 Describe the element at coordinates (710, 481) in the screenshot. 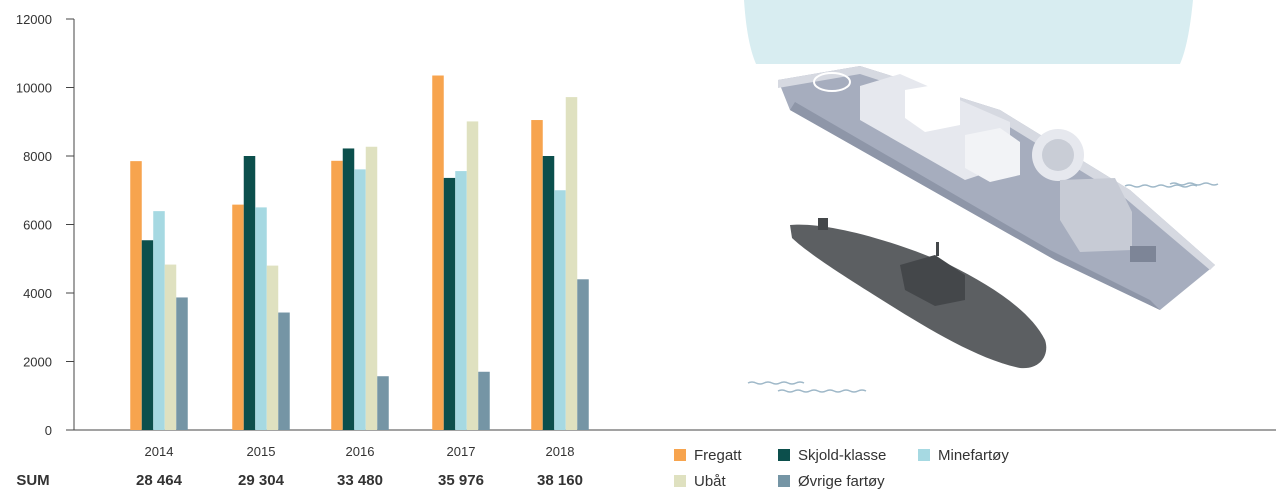

I see `legend-label-3: Ubåt` at that location.